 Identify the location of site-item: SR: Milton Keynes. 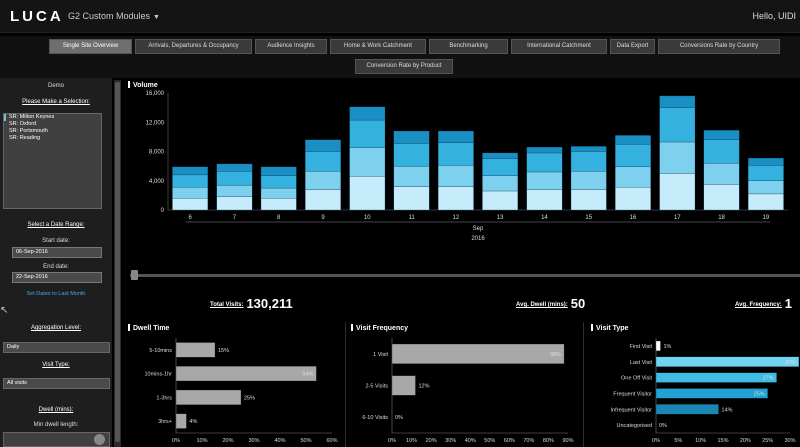
(52, 117).